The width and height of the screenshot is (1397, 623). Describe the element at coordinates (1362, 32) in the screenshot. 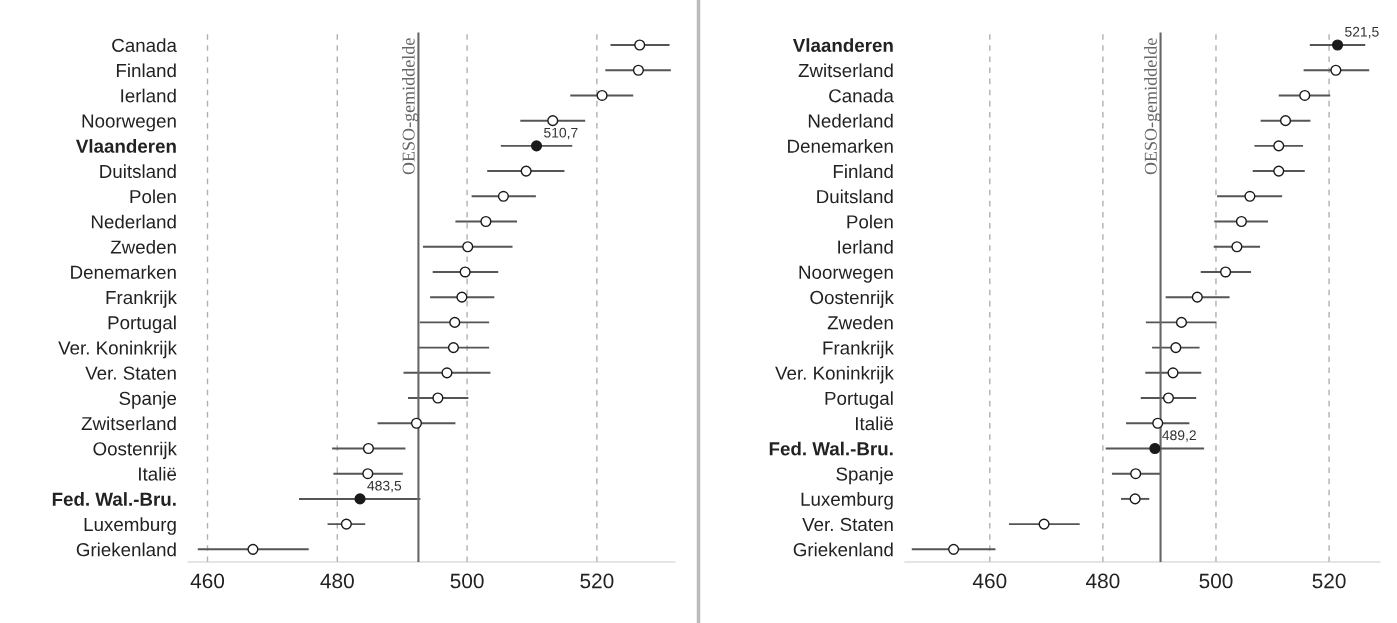

I see `data-label: 521,5` at that location.